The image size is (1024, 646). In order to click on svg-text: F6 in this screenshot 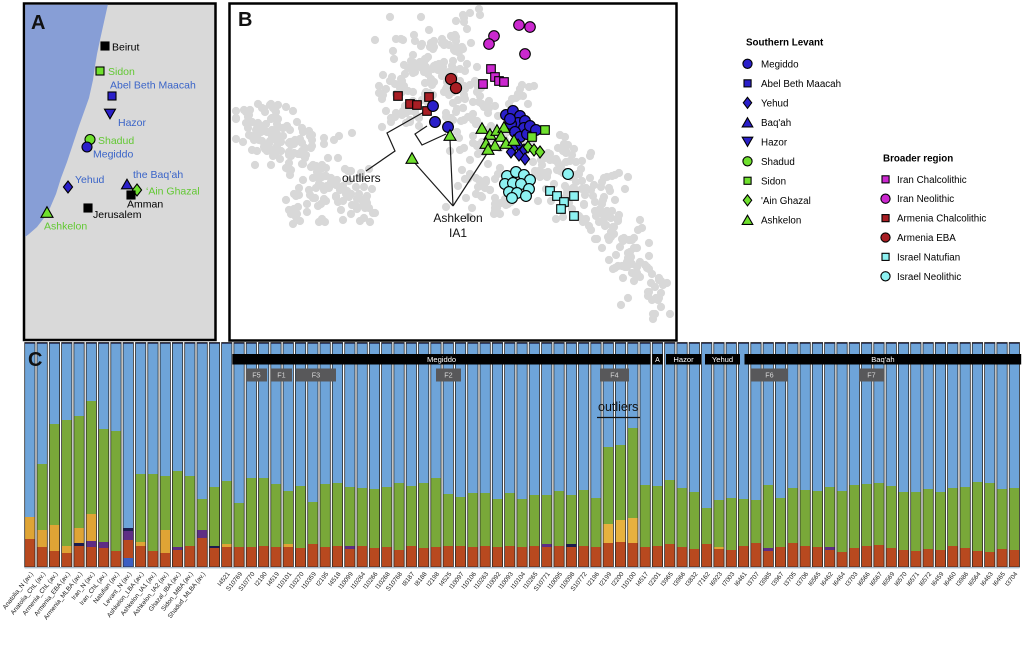, I will do `click(769, 375)`.